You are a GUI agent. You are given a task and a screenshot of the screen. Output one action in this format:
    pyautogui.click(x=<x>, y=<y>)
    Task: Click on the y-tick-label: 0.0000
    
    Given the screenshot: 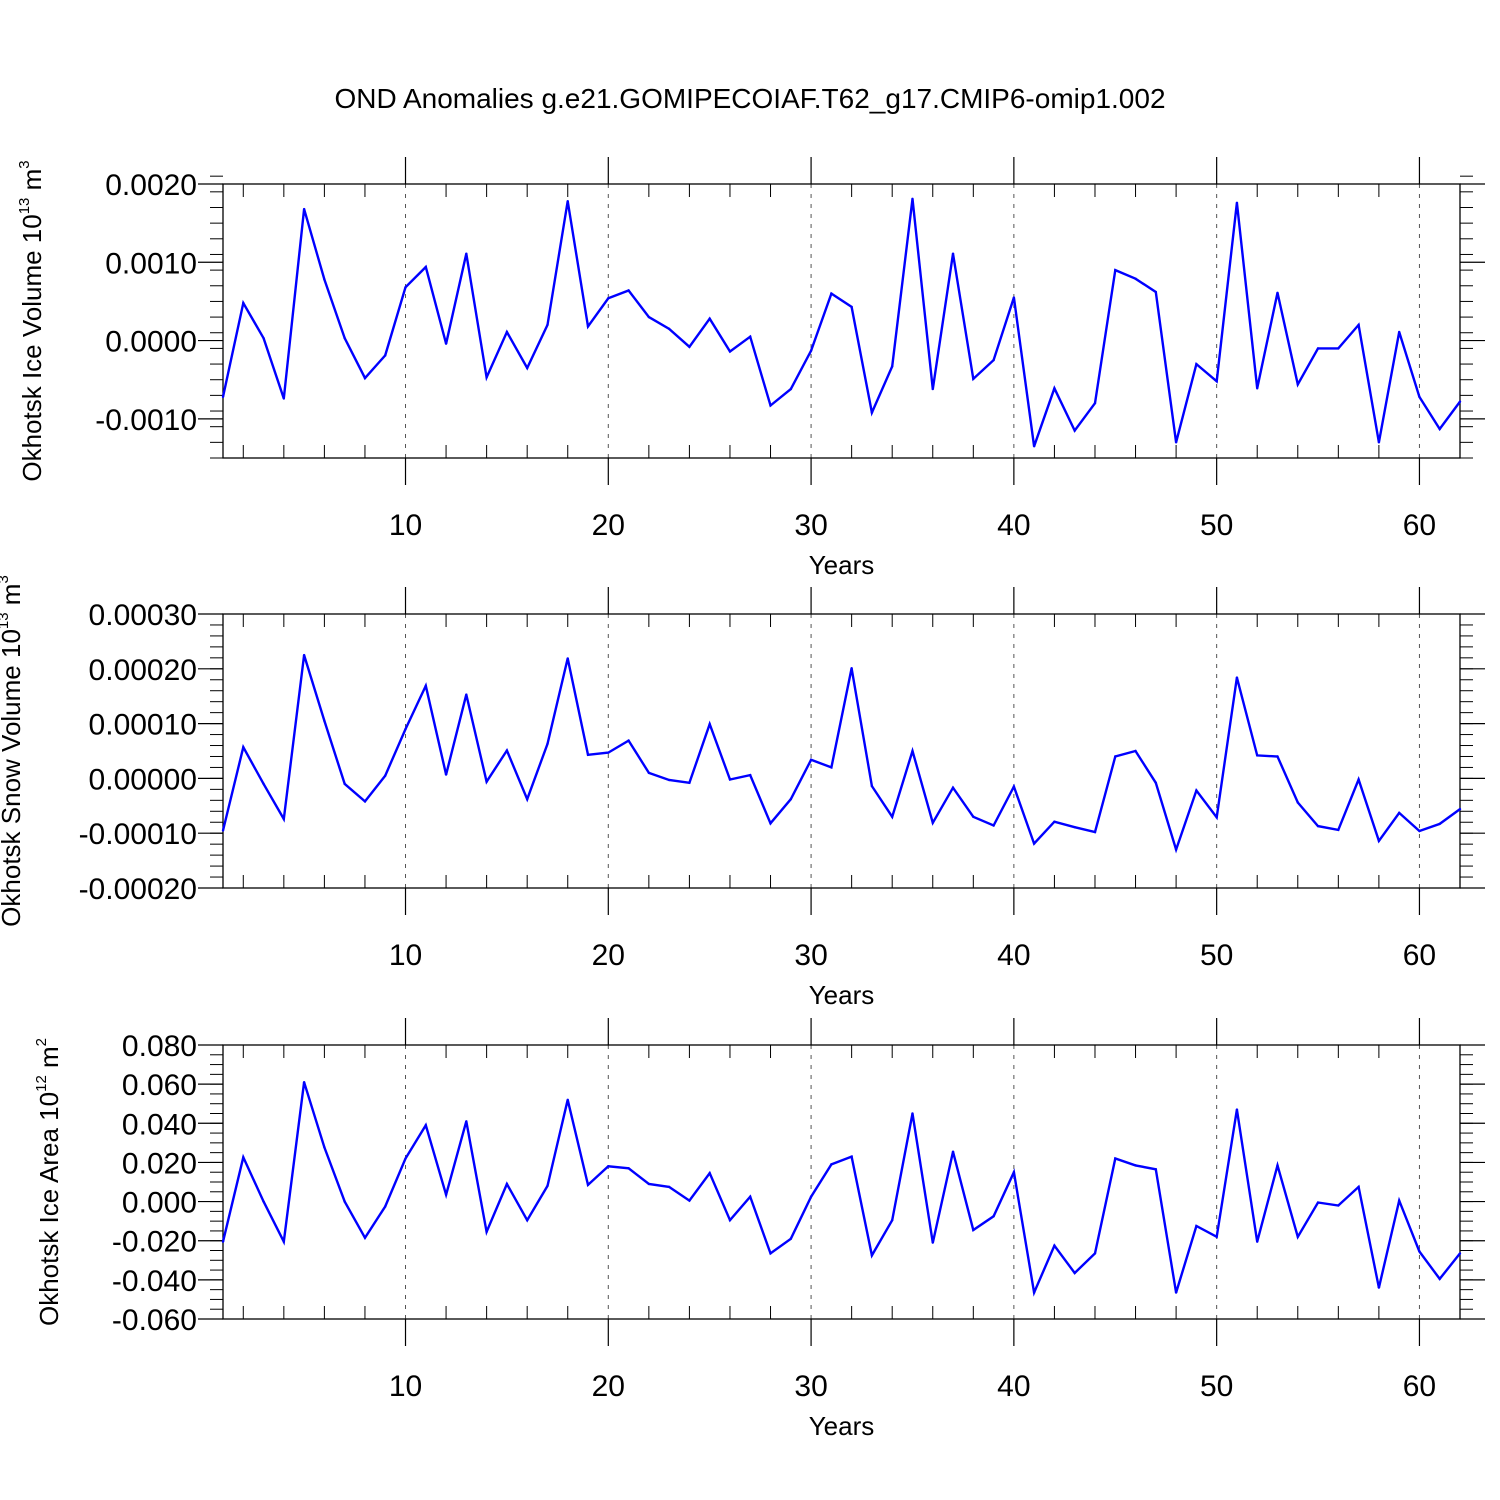 What is the action you would take?
    pyautogui.click(x=151, y=342)
    